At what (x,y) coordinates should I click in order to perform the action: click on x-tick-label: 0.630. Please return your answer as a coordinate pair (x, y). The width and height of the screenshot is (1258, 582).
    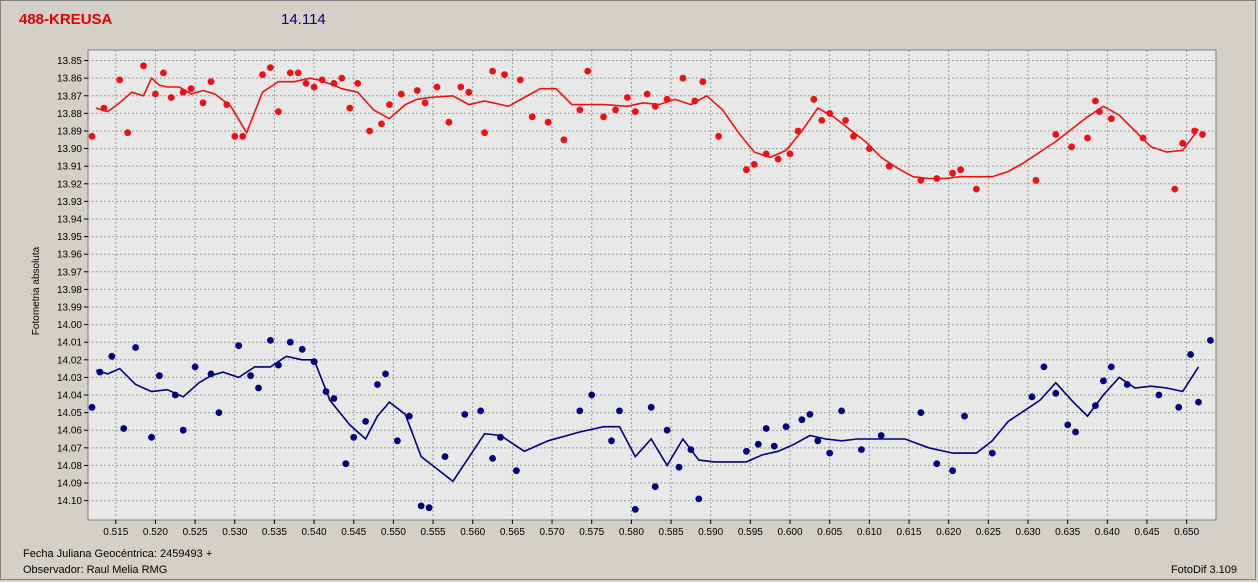
    Looking at the image, I should click on (1027, 532).